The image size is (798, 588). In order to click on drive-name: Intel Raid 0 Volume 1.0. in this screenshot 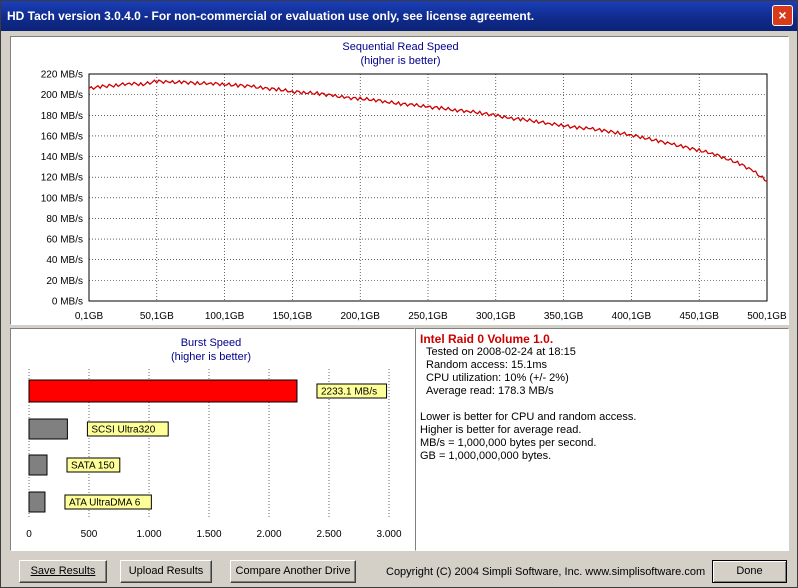, I will do `click(487, 339)`.